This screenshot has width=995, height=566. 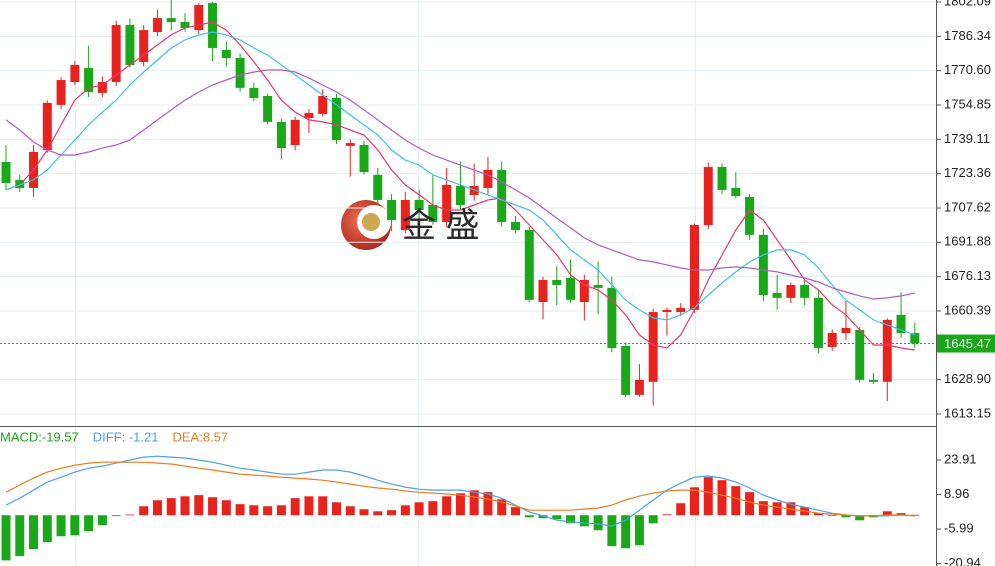 I want to click on y-tick-label: 1707.62, so click(x=967, y=206).